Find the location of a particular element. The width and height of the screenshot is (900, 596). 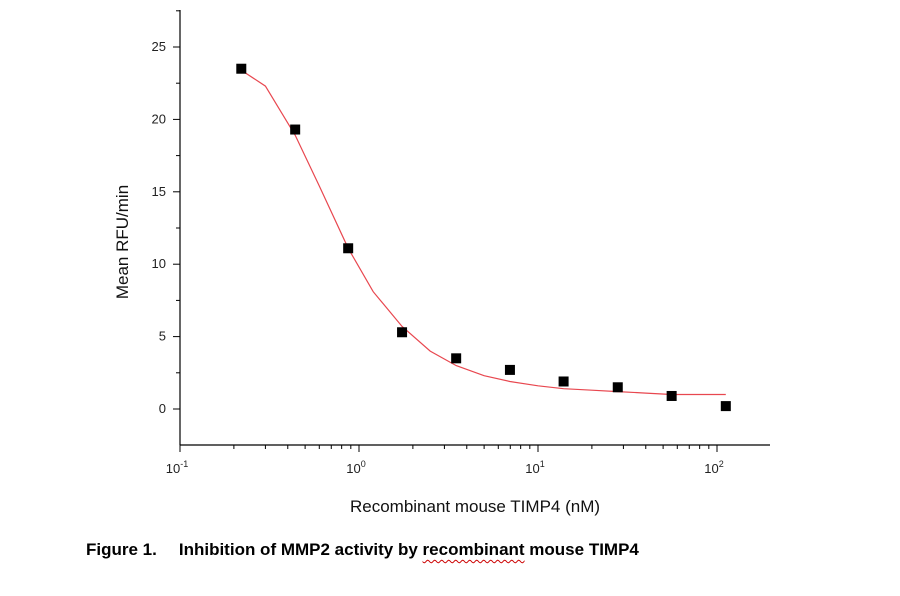

figure-number: Figure 1. is located at coordinates (121, 549).